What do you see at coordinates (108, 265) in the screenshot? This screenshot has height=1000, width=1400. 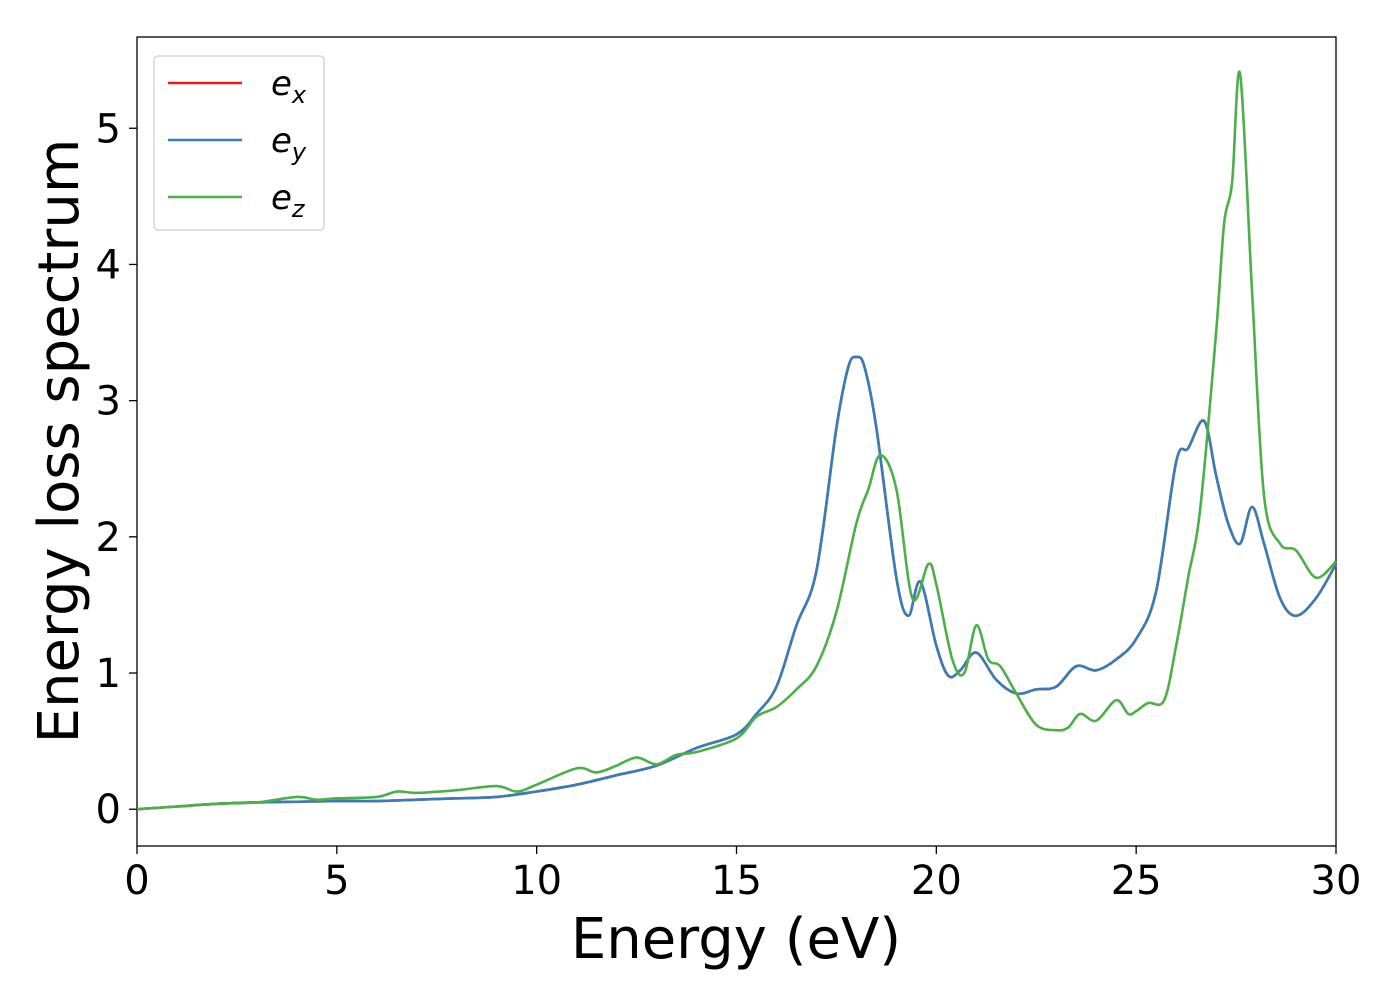 I see `y-tick-label: 4` at bounding box center [108, 265].